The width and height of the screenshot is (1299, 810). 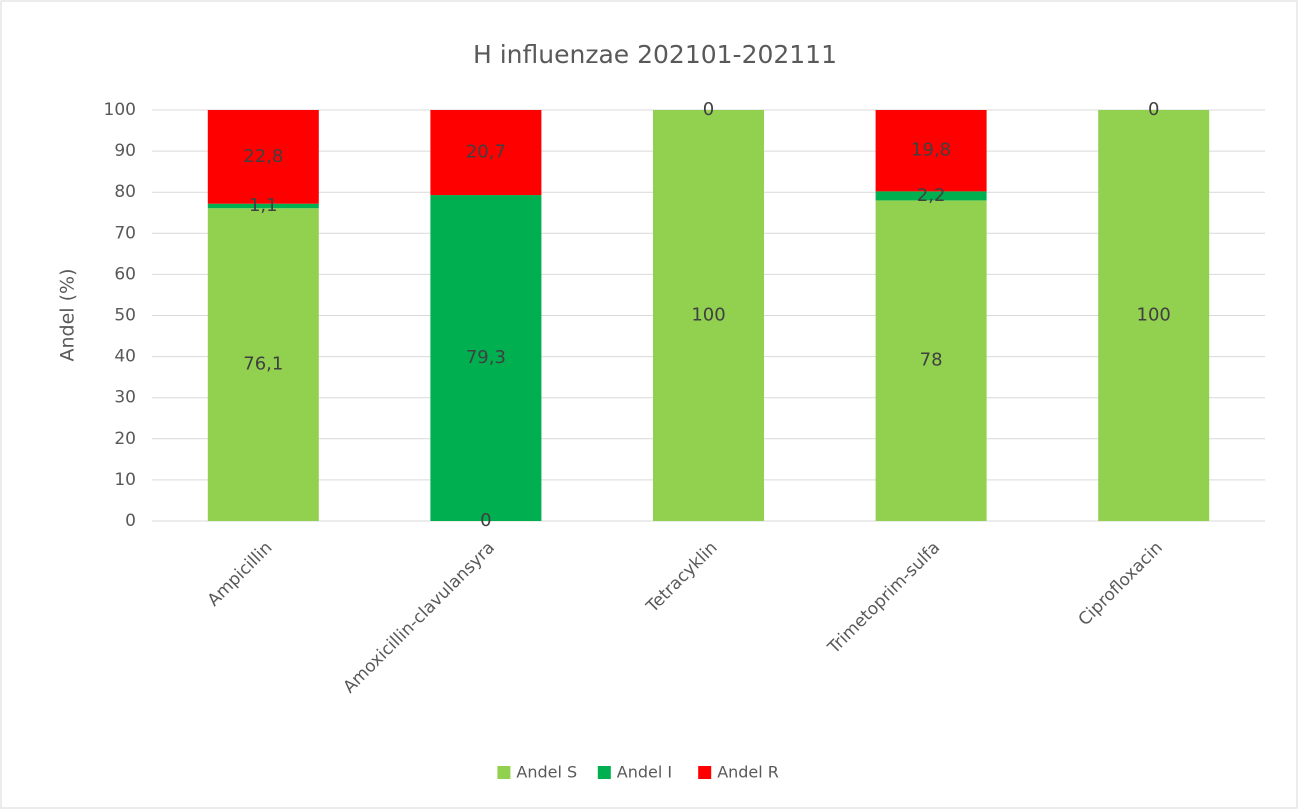 I want to click on data-label: 19,8, so click(x=931, y=150).